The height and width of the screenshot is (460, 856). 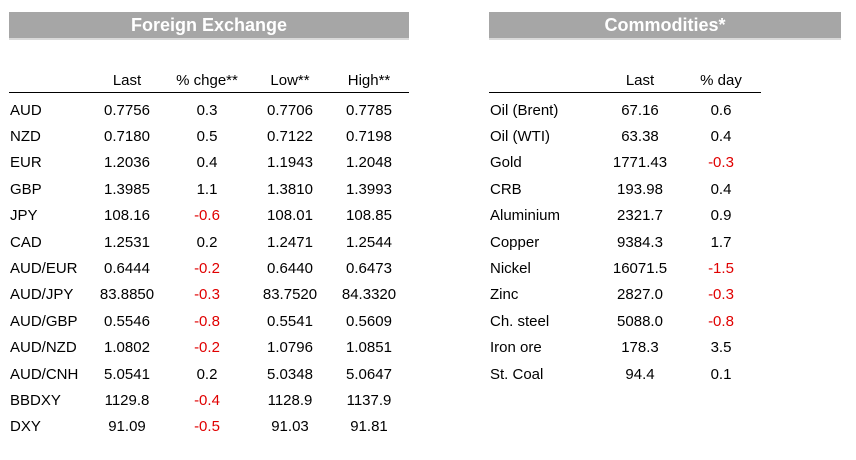 I want to click on value-cell: 5088.0, so click(x=640, y=321).